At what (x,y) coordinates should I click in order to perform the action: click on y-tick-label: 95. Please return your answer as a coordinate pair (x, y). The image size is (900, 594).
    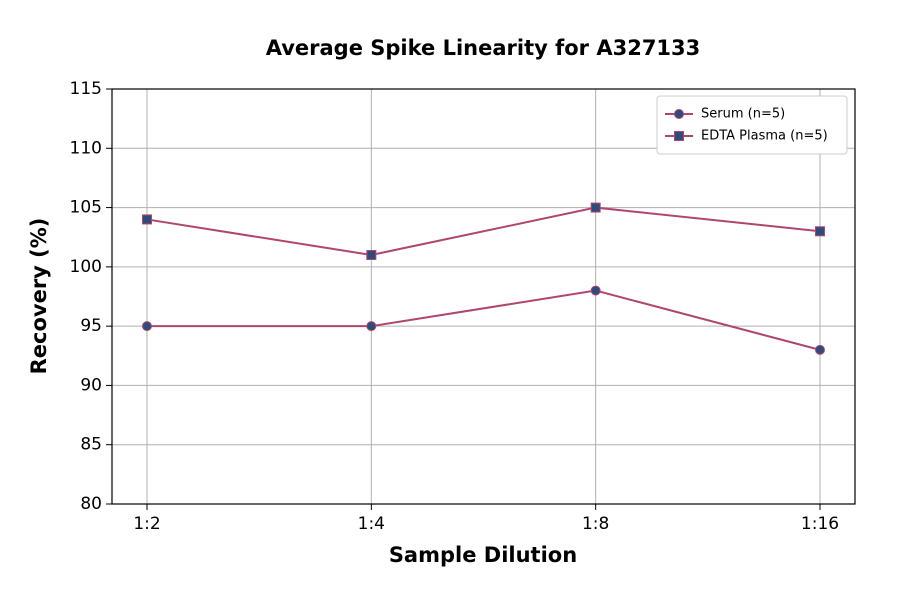
    Looking at the image, I should click on (91, 326).